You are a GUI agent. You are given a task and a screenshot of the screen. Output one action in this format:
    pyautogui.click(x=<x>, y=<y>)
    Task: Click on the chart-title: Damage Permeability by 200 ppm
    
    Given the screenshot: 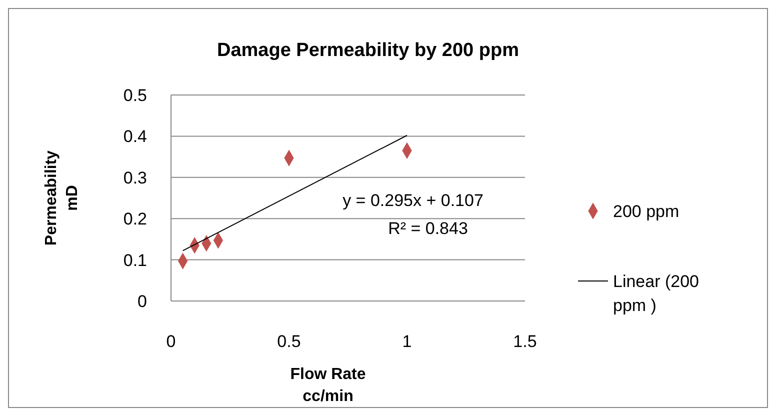 What is the action you would take?
    pyautogui.click(x=368, y=50)
    